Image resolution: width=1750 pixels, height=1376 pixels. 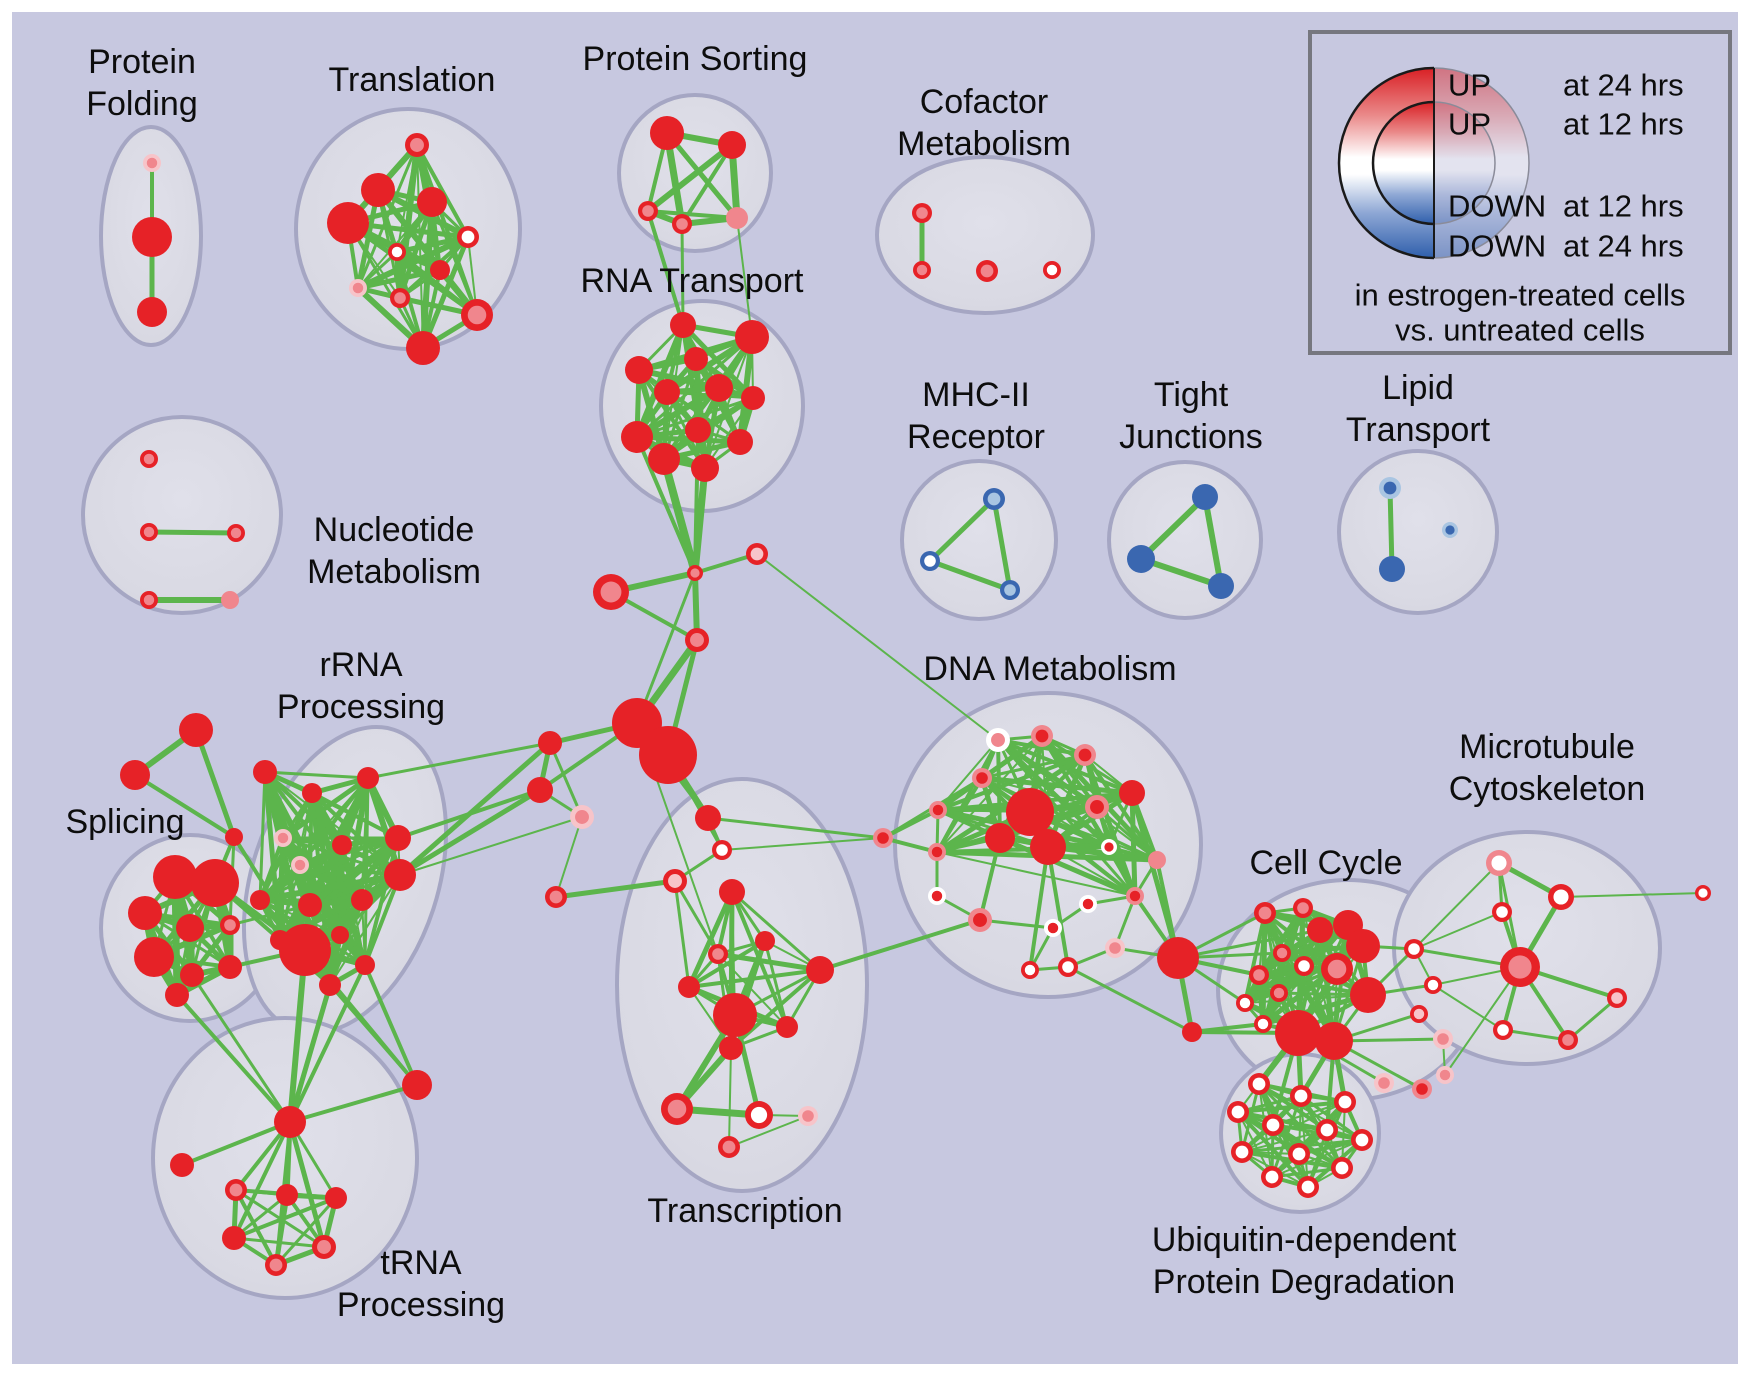 I want to click on cluster-label-trna-processing: tRNA, so click(x=421, y=1263).